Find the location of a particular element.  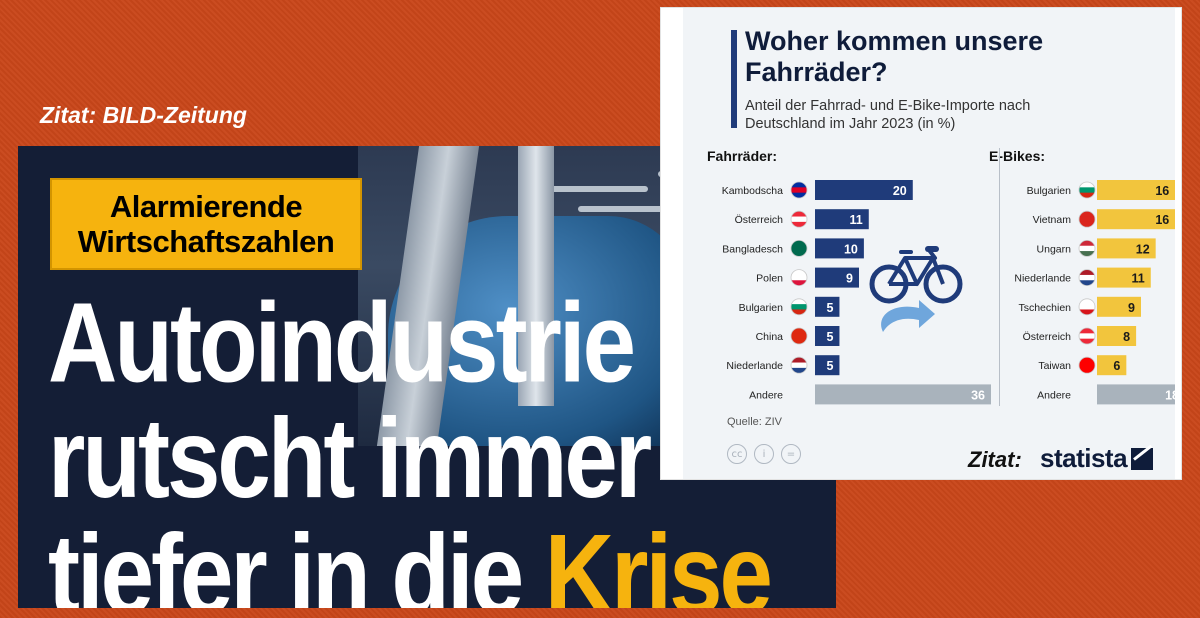

bikes-value-china: 5 is located at coordinates (829, 337).